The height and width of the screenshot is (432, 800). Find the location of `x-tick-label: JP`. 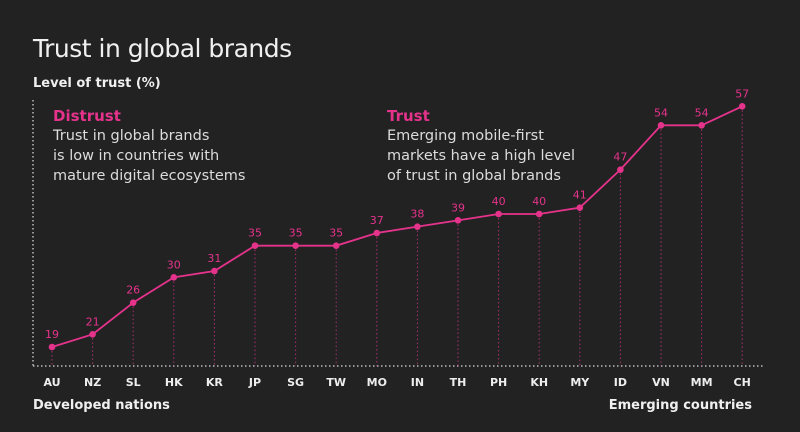

x-tick-label: JP is located at coordinates (254, 382).